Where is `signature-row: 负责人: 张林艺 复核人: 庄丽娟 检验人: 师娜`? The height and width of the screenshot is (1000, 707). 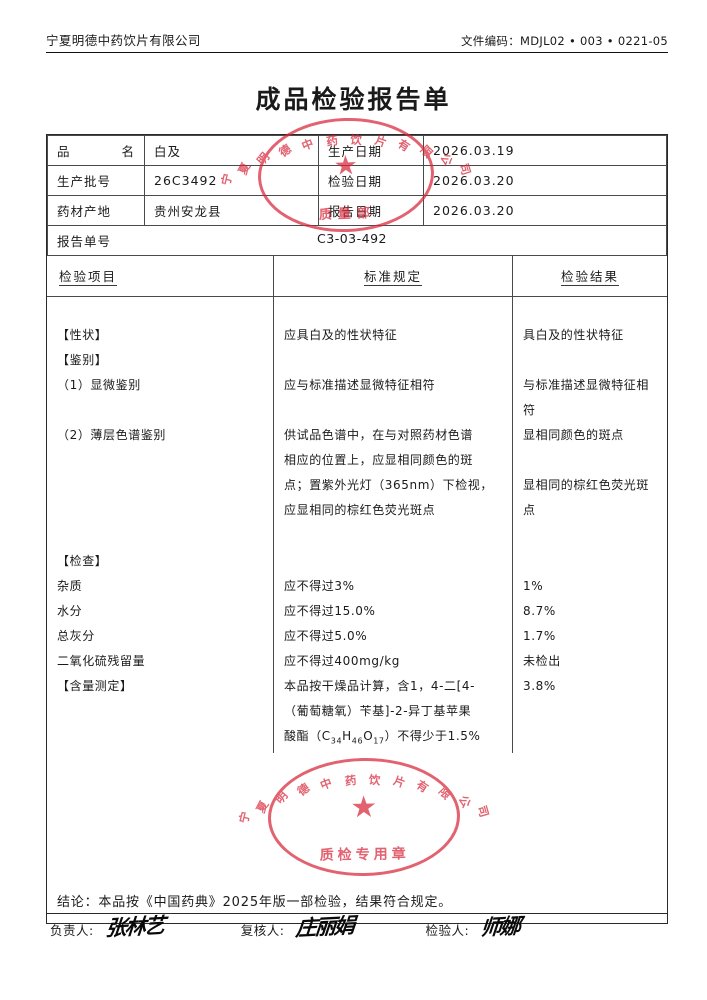 signature-row: 负责人: 张林艺 复核人: 庄丽娟 检验人: 师娜 is located at coordinates (357, 927).